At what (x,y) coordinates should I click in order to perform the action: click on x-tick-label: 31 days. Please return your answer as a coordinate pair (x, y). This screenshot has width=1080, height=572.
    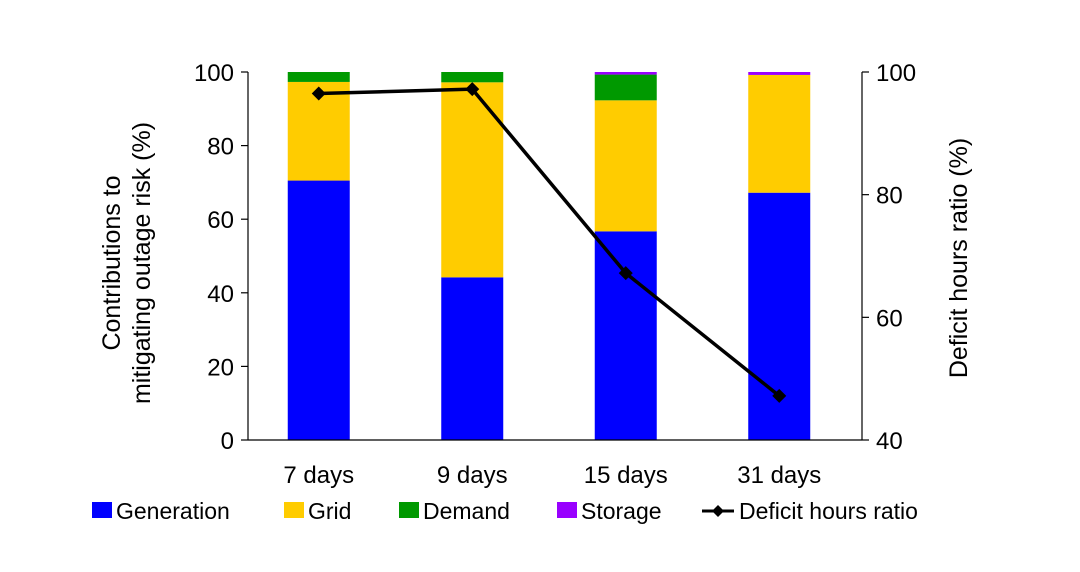
    Looking at the image, I should click on (779, 475).